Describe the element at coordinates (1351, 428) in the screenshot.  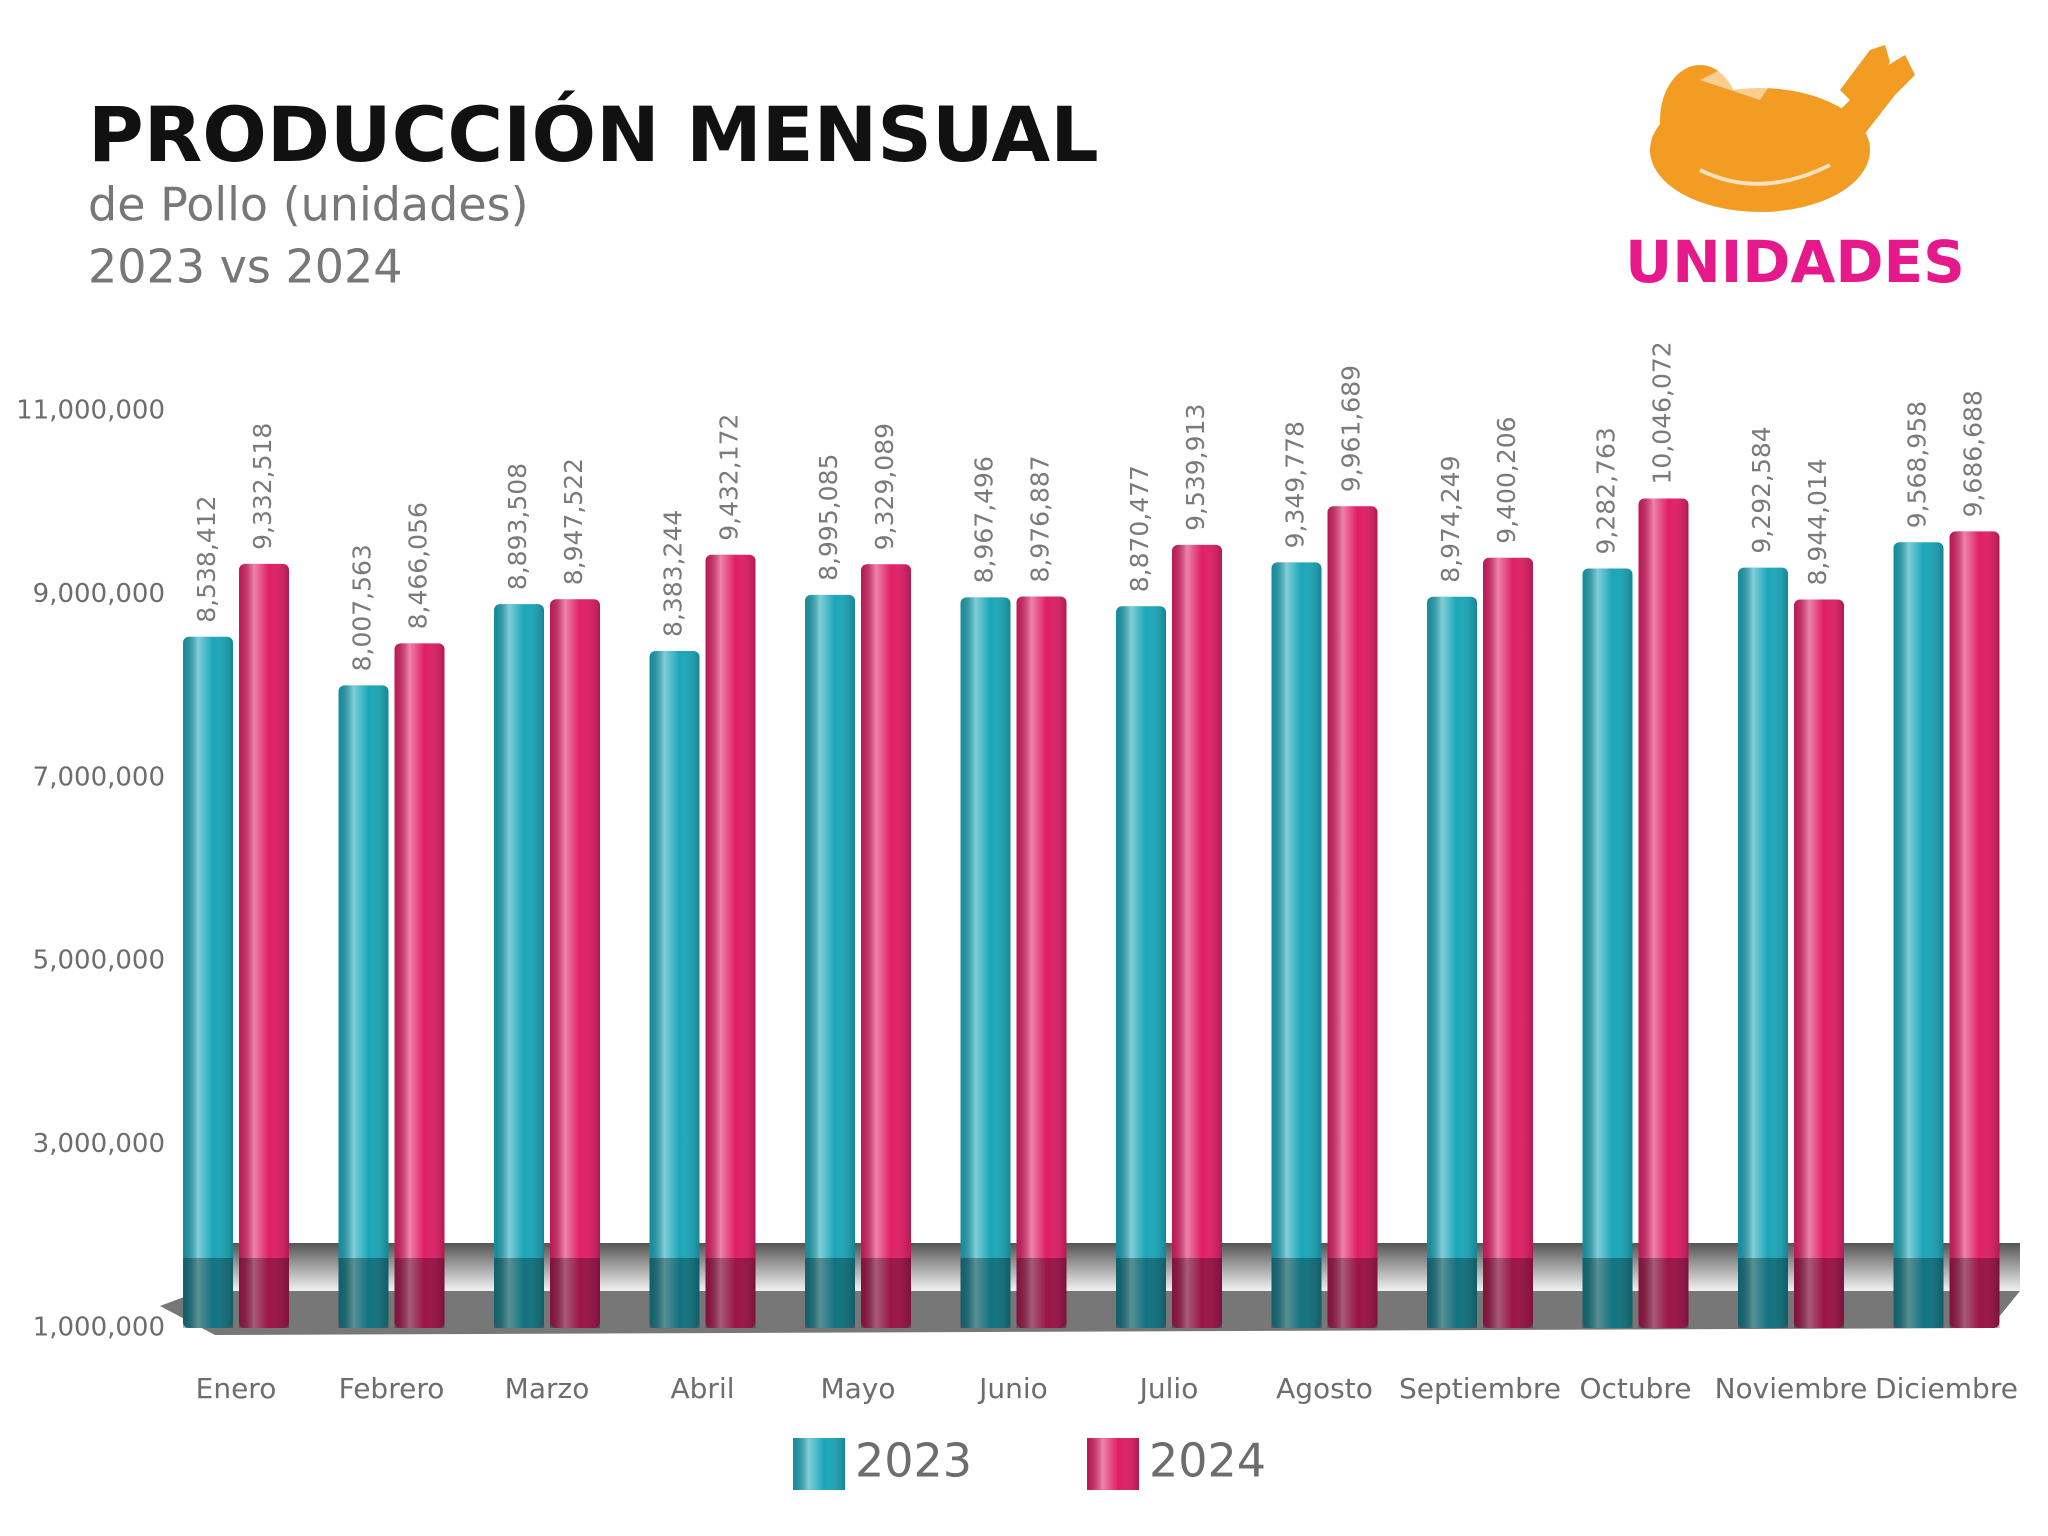
I see `value-label: 9,961,689` at that location.